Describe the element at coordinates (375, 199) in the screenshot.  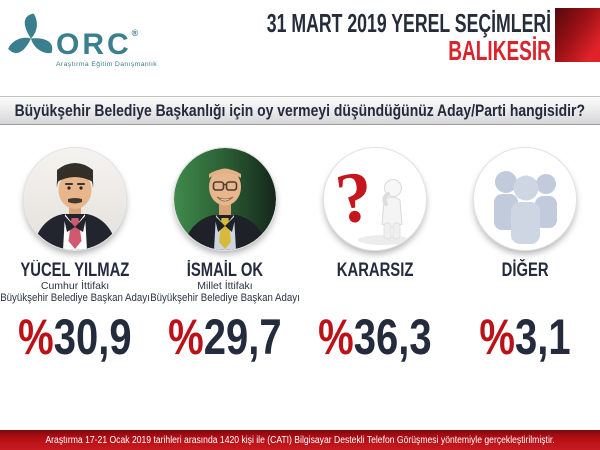
I see `undecided-question-mark-image: ?` at that location.